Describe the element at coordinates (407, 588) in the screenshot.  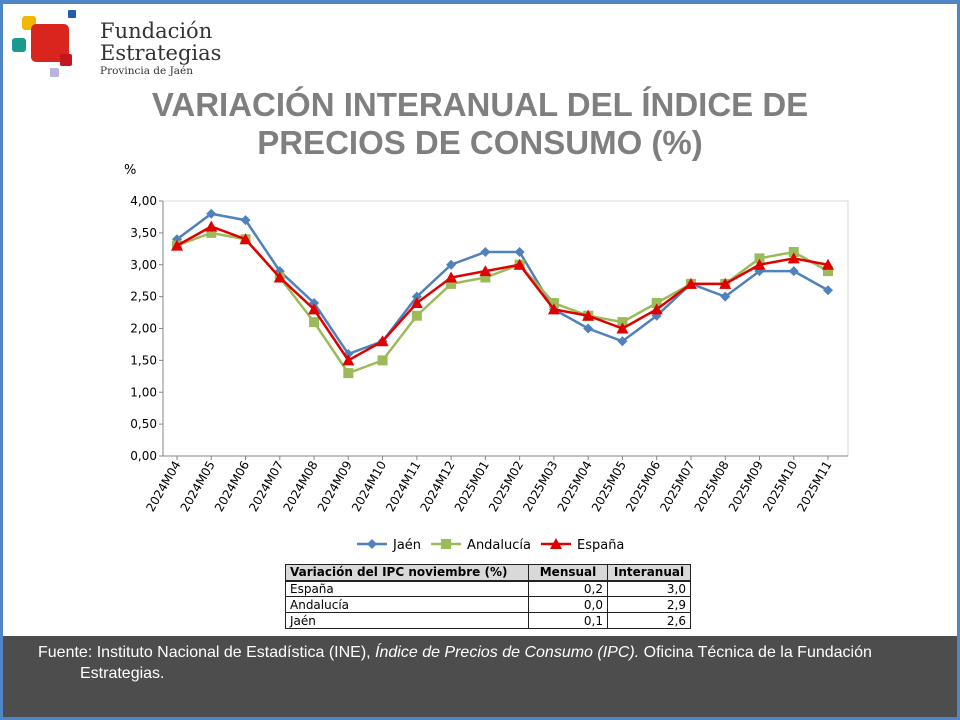
I see `table-cell: España` at that location.